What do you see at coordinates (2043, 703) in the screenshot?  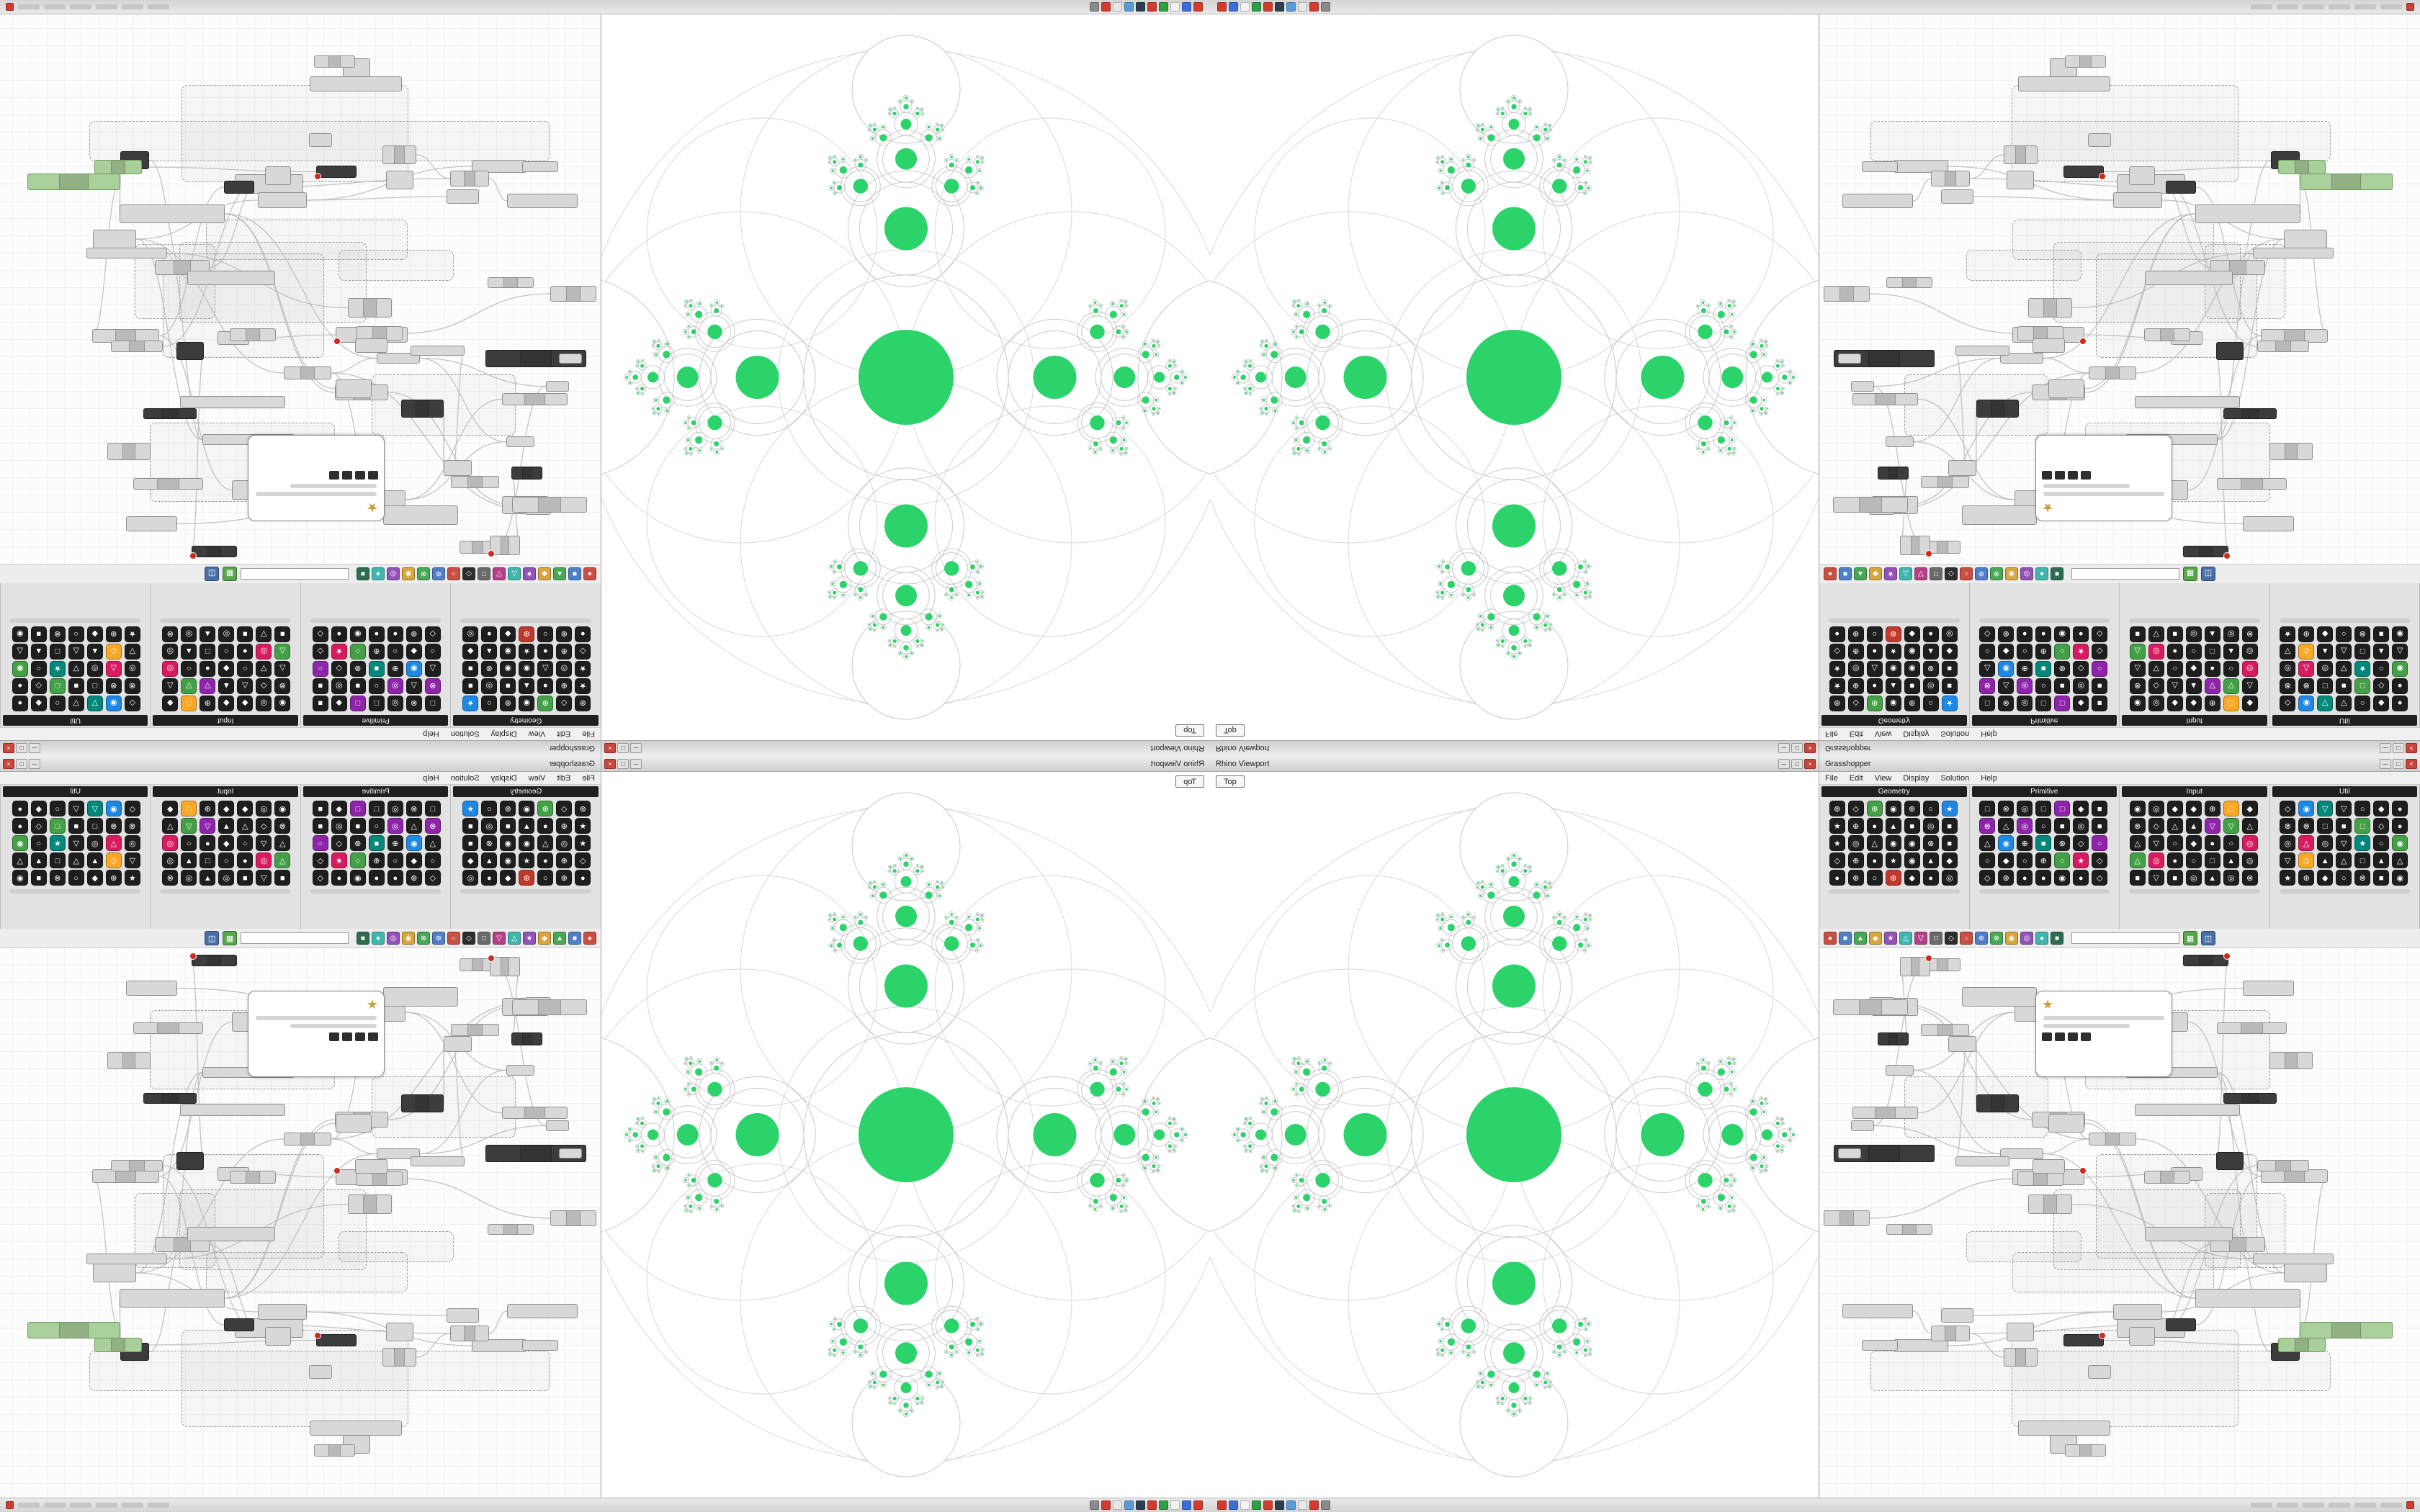 I see `palette-icon: □` at bounding box center [2043, 703].